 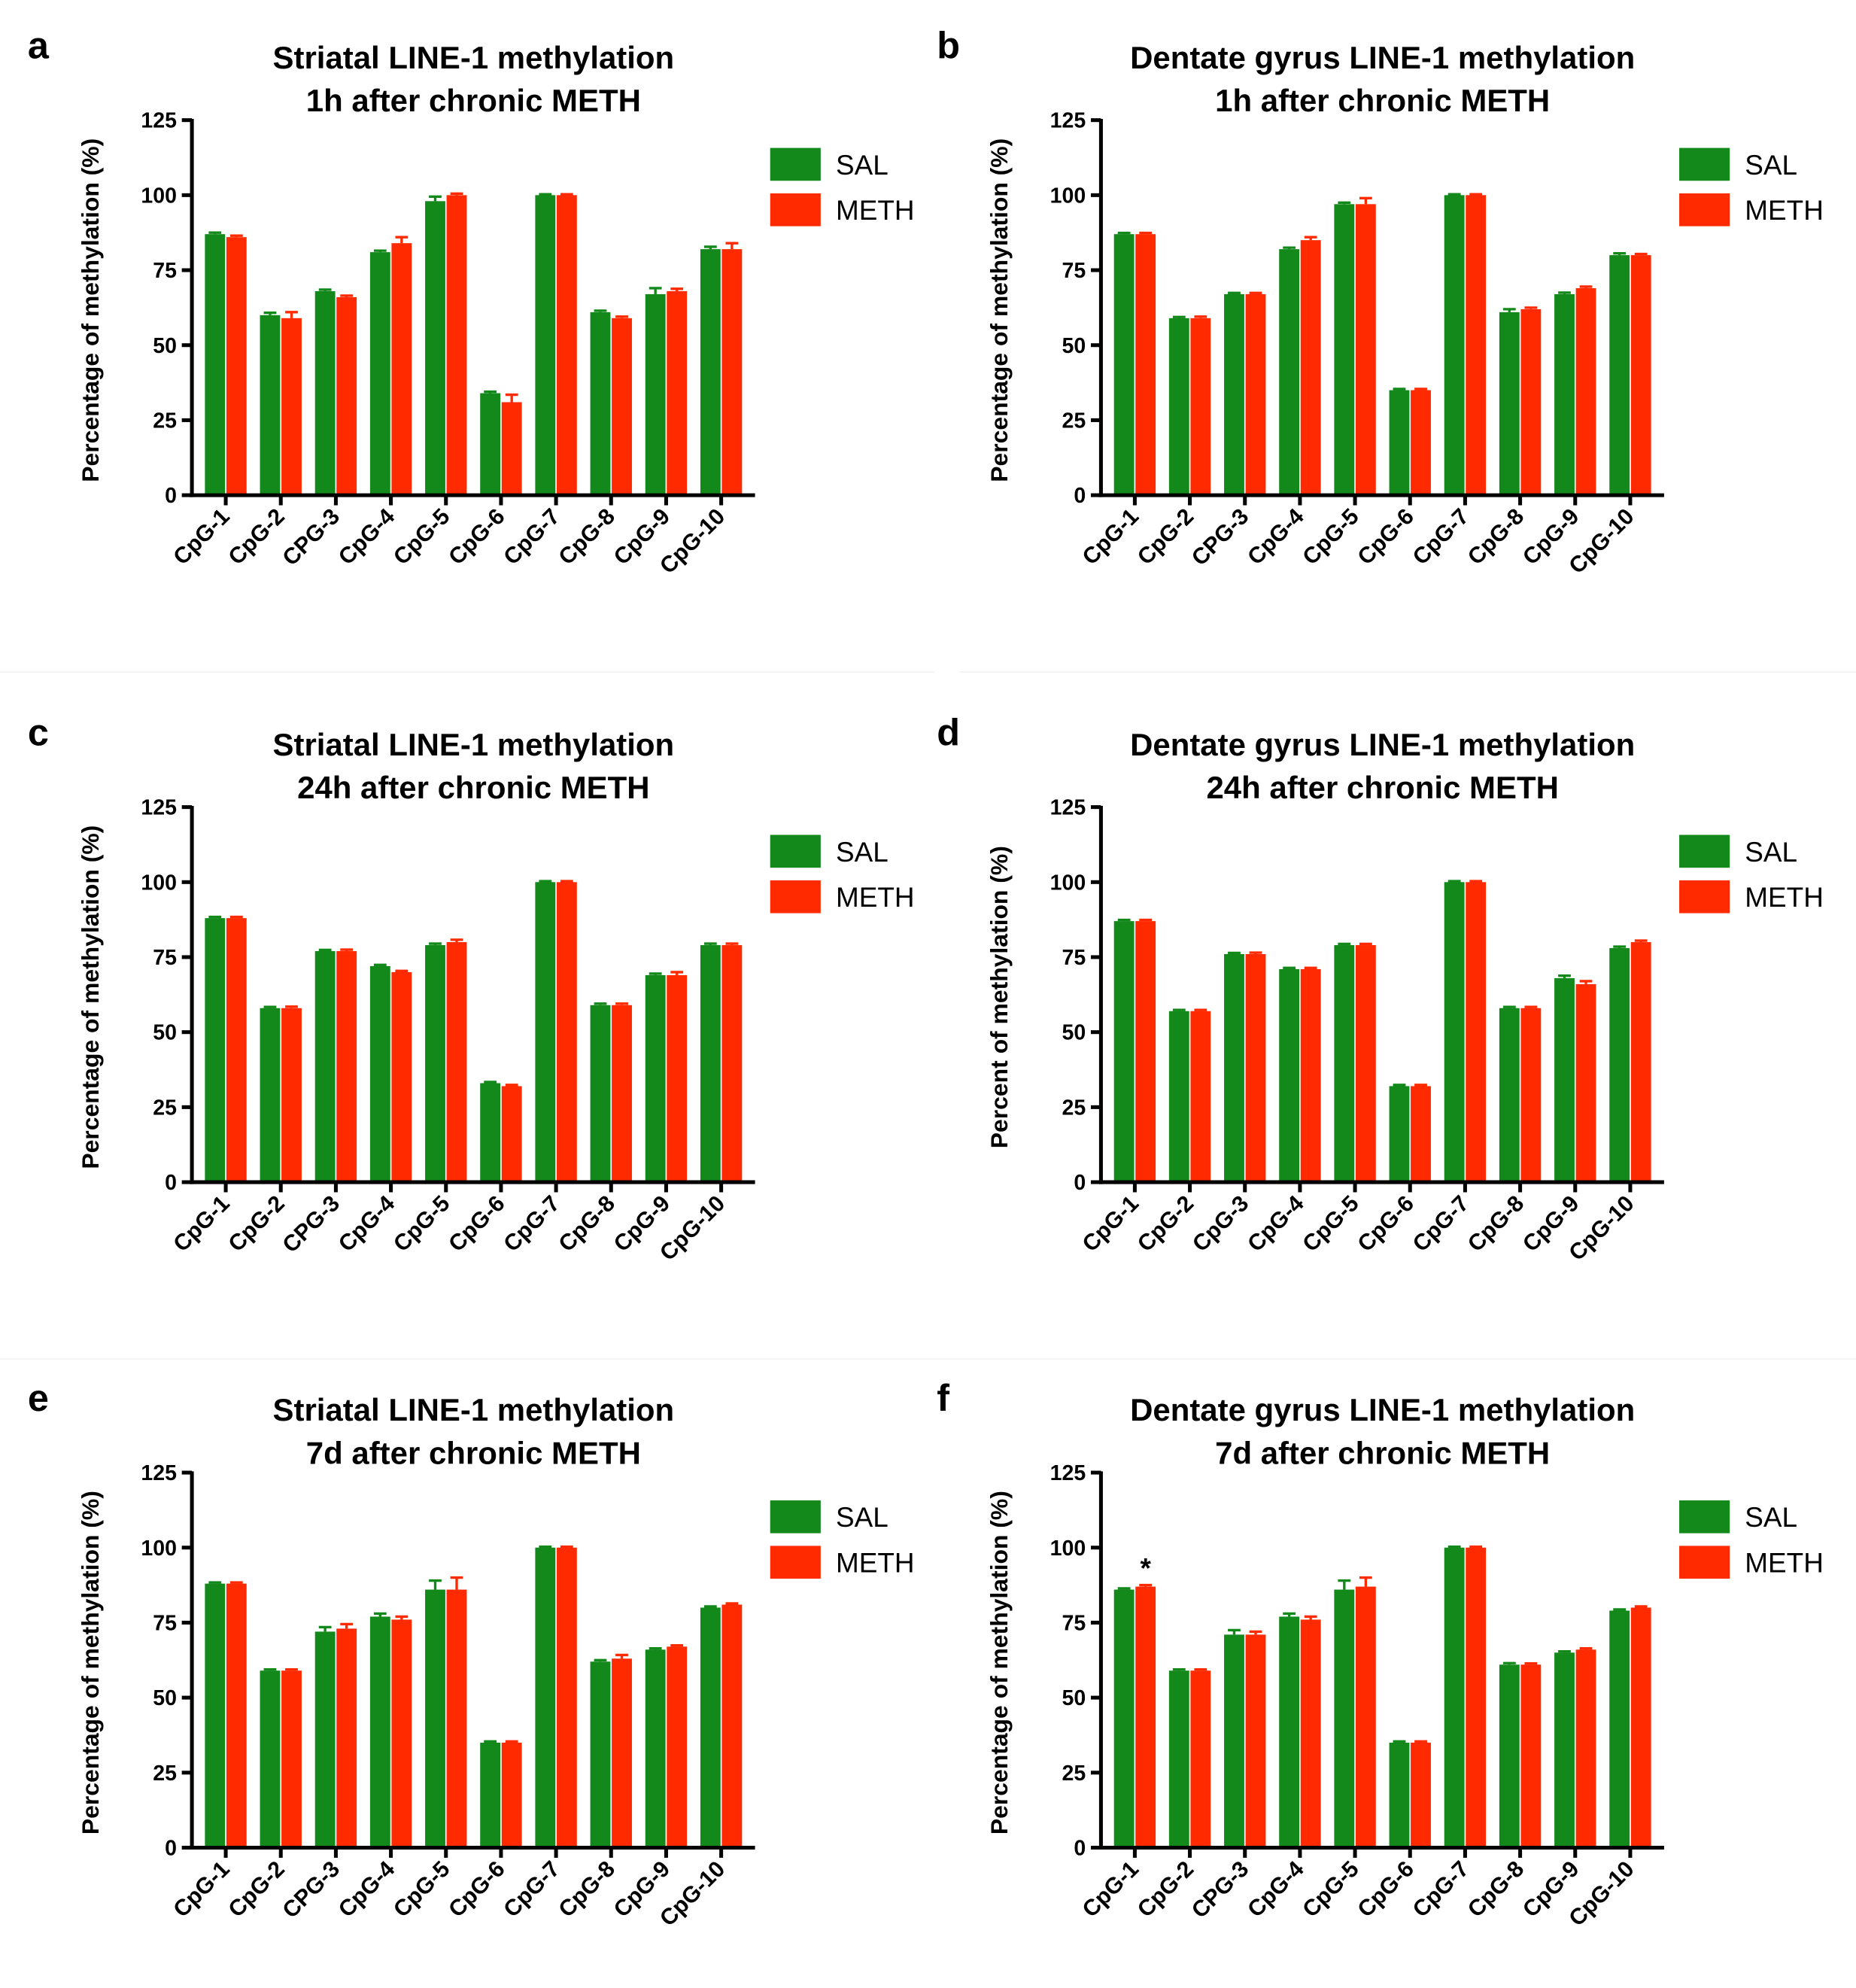 I want to click on y-tick-label: 125, so click(x=1068, y=1473).